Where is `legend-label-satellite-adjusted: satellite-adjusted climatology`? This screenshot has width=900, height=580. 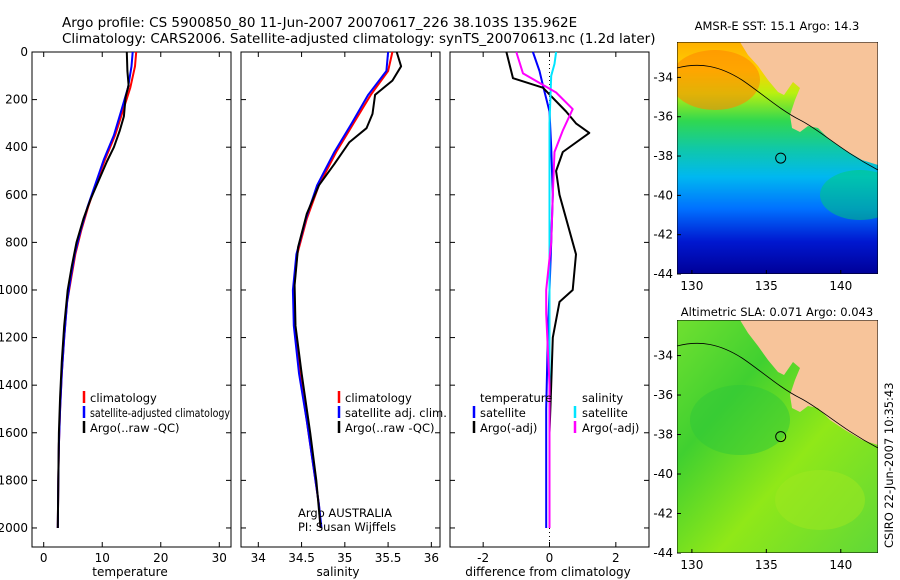 legend-label-satellite-adjusted: satellite-adjusted climatology is located at coordinates (160, 413).